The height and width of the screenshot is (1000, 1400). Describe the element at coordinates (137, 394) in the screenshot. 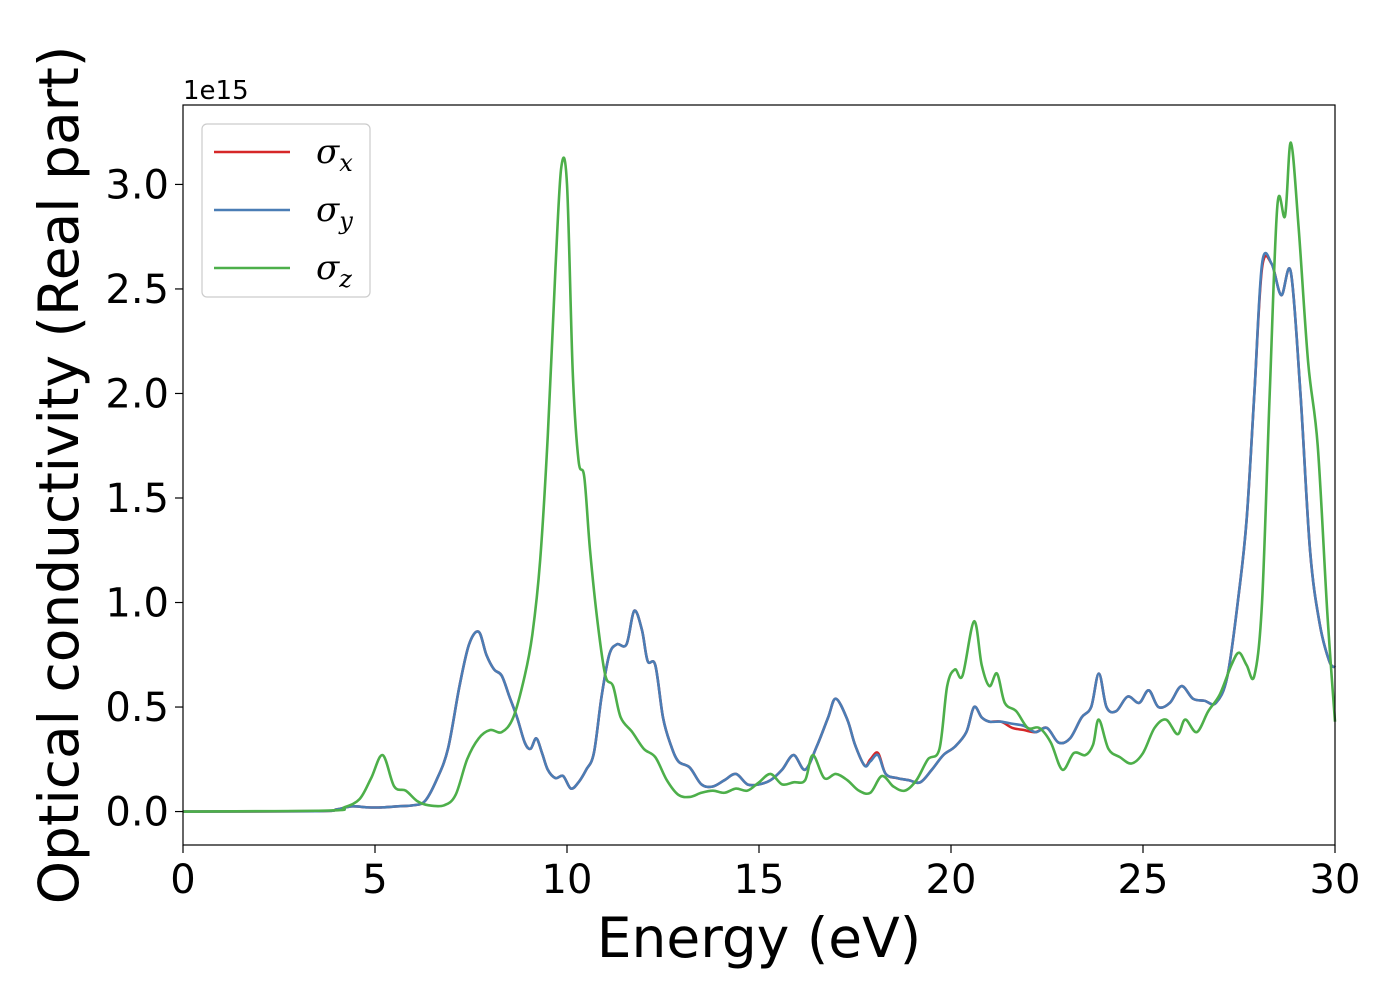

I see `y-tick-label: 2.0` at that location.